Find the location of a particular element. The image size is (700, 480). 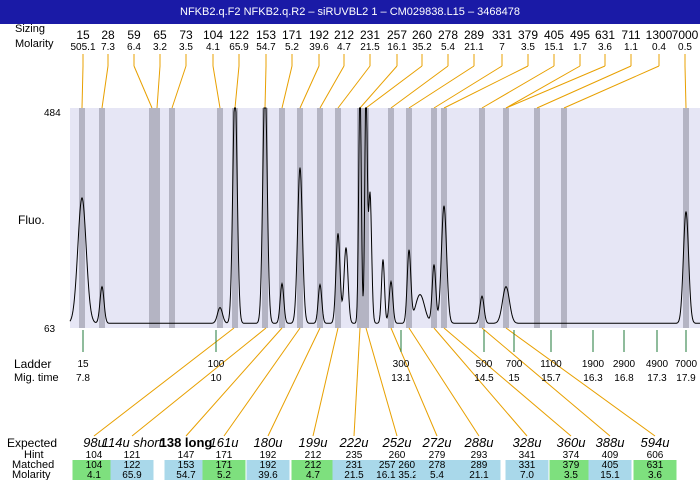

peak-molarity-label: 21.1 is located at coordinates (474, 47).